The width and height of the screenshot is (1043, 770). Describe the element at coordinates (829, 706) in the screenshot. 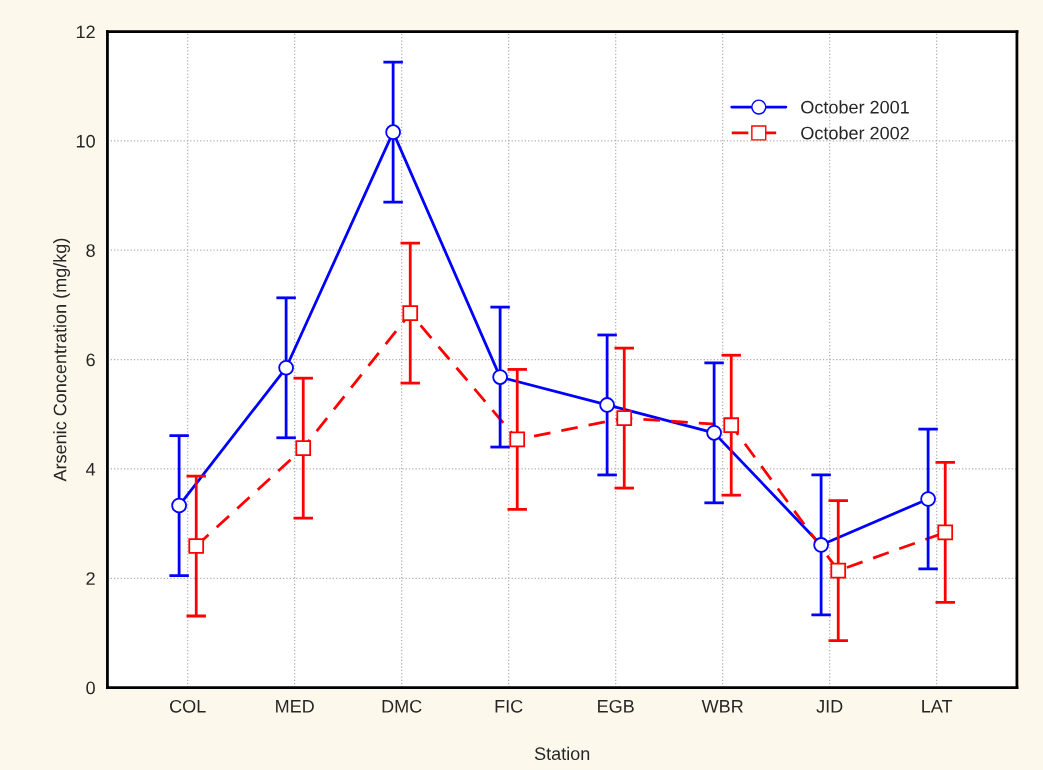

I see `x-tick-label: JID` at that location.